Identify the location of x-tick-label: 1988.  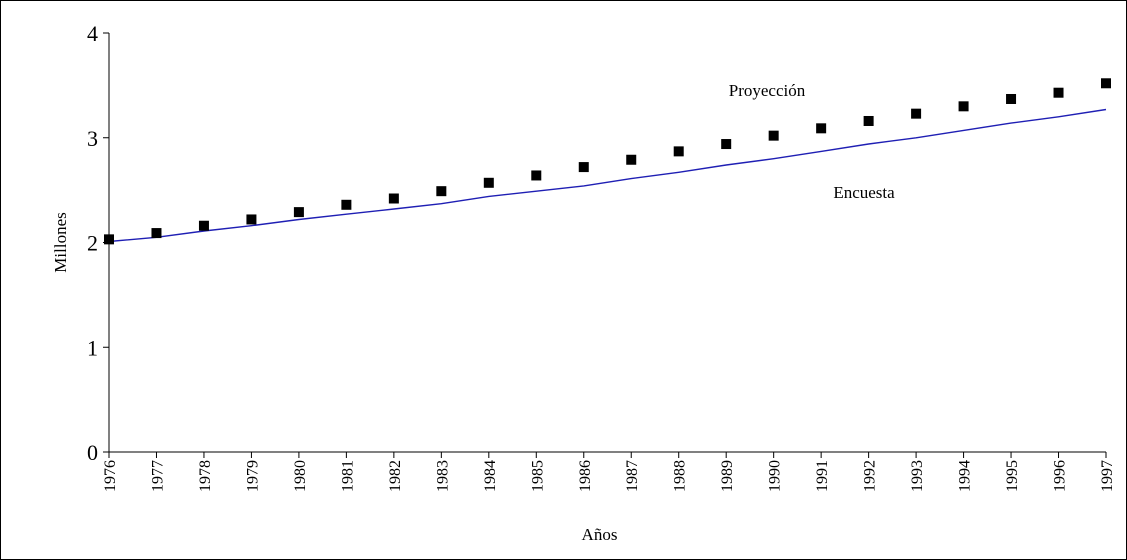
(680, 476).